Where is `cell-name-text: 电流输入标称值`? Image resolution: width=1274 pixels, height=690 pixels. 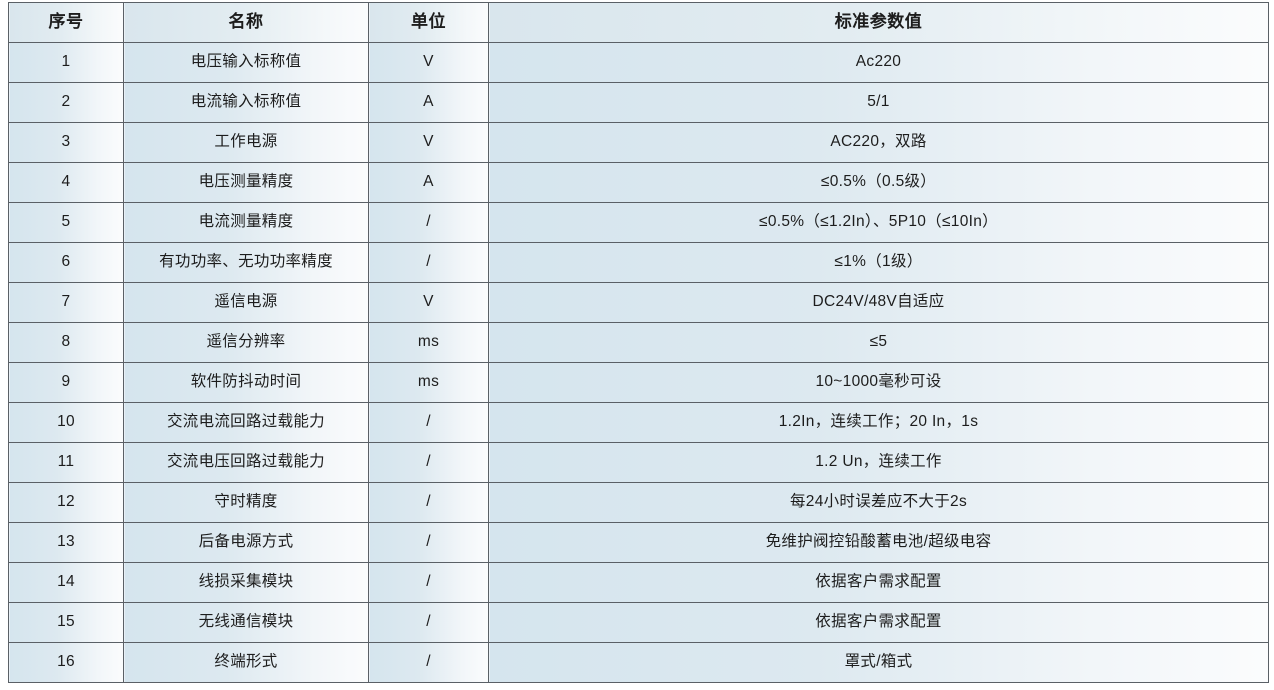 cell-name-text: 电流输入标称值 is located at coordinates (246, 102).